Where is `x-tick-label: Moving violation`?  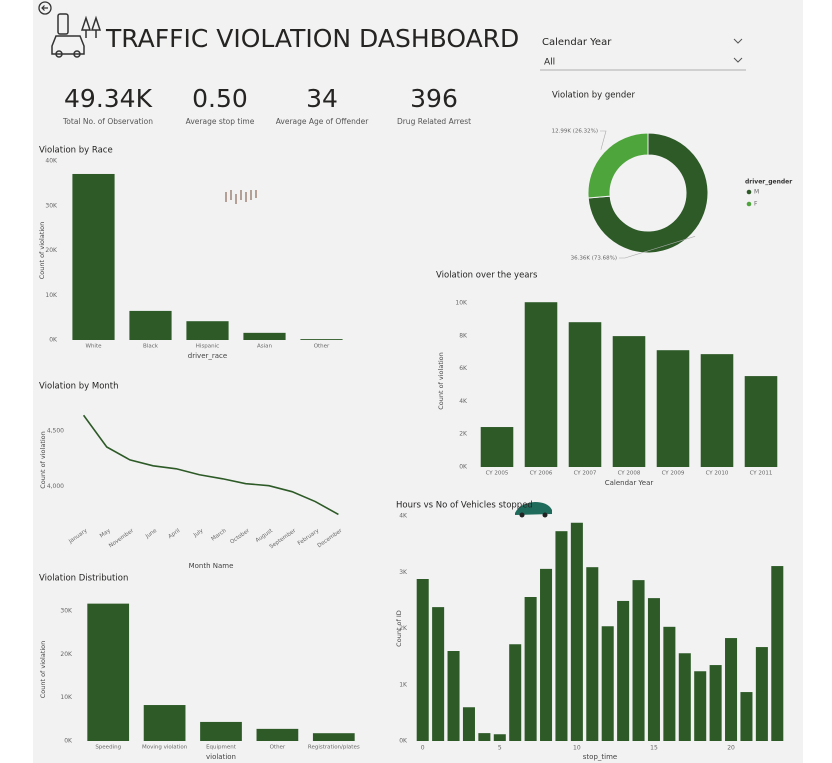
x-tick-label: Moving violation is located at coordinates (165, 748).